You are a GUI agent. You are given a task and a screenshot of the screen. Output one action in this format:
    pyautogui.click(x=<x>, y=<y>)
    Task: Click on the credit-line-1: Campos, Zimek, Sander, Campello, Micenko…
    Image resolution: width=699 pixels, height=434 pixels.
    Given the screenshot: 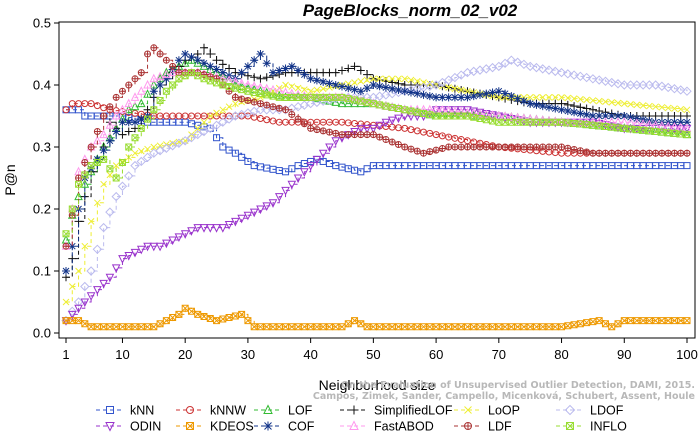 What is the action you would take?
    pyautogui.click(x=504, y=396)
    